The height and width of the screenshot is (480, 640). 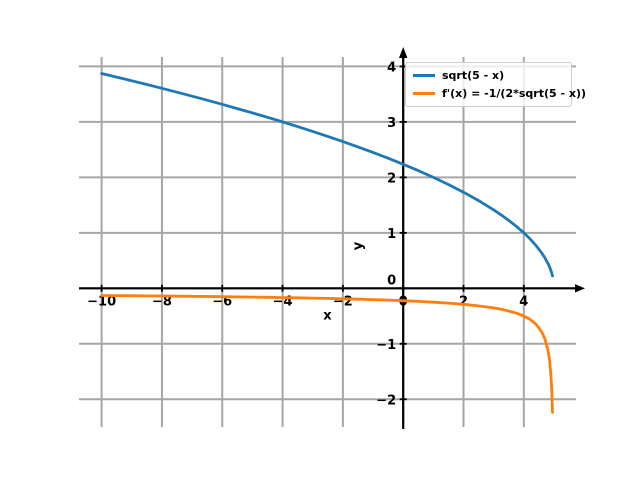 I want to click on legend-label-derivative: f'(x) = -1/(2*sqrt(5 - x)), so click(x=514, y=93).